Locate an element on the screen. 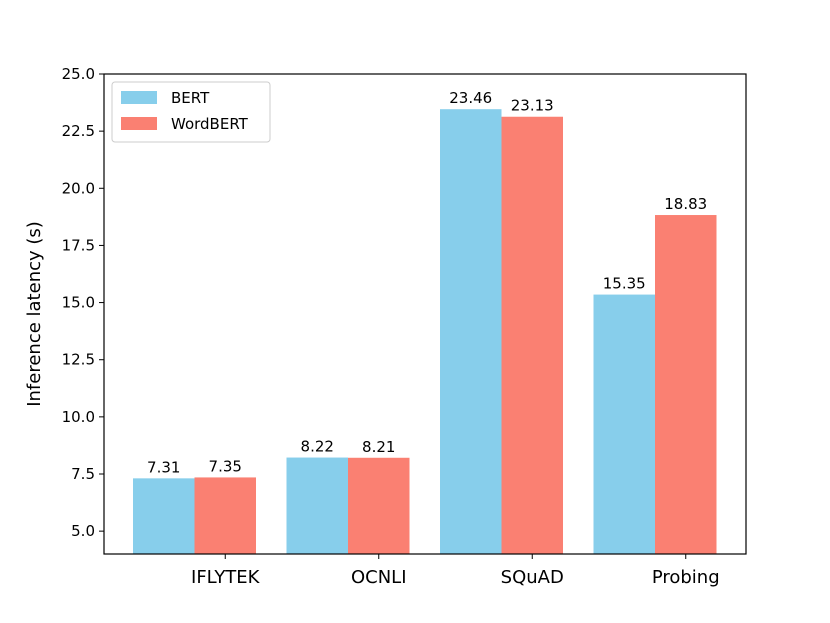 Image resolution: width=830 pixels, height=623 pixels. value-label-wordbert-squad: 23.13 is located at coordinates (532, 106).